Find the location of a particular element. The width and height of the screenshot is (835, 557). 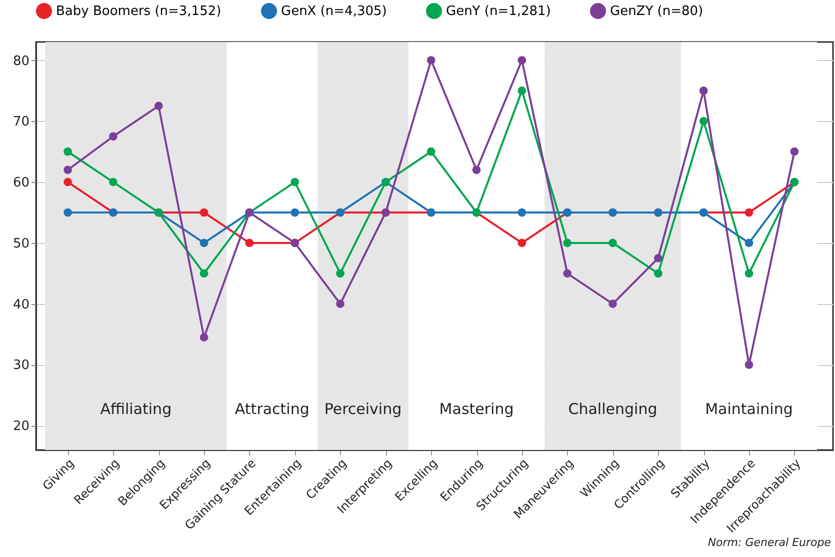

legend-label: Baby Boomers (n=3,152) is located at coordinates (139, 11).